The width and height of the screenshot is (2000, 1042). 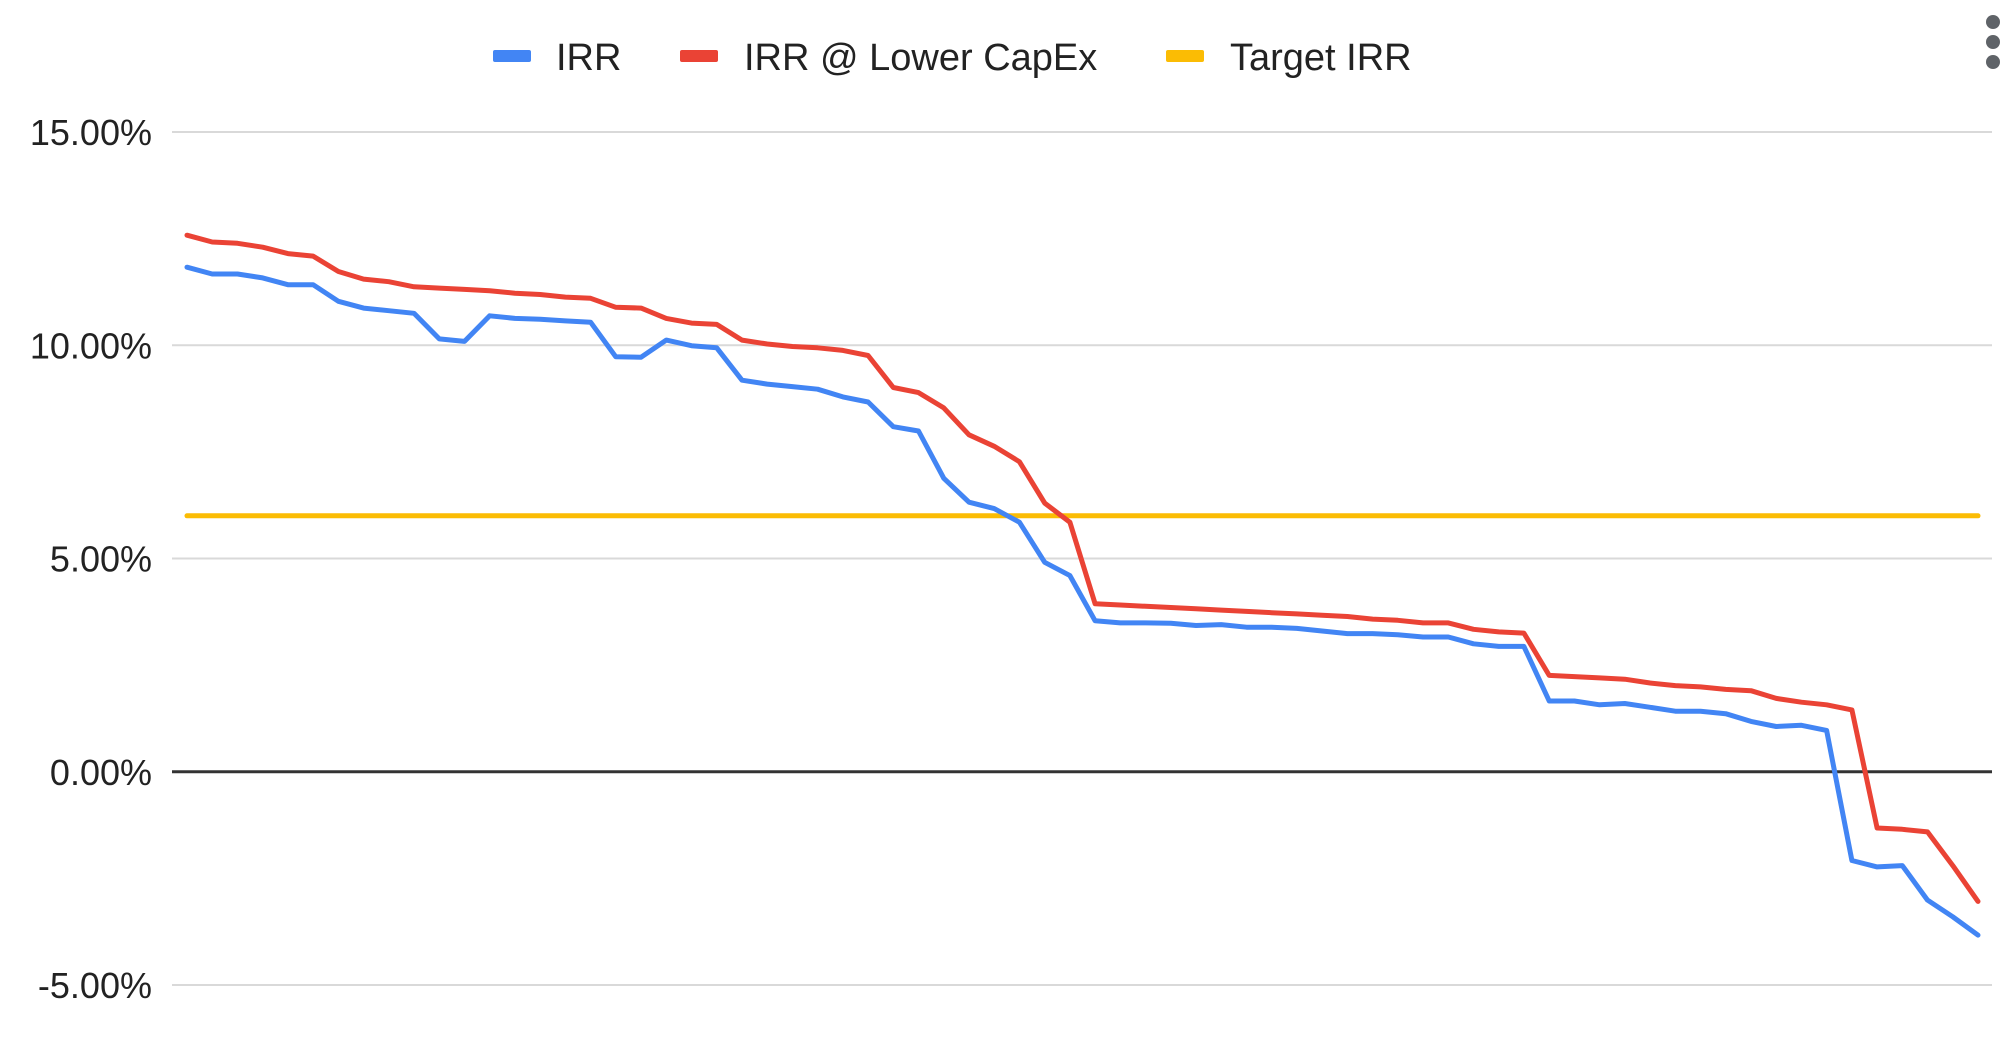 What do you see at coordinates (91, 132) in the screenshot?
I see `y-tick-label: 15.00%` at bounding box center [91, 132].